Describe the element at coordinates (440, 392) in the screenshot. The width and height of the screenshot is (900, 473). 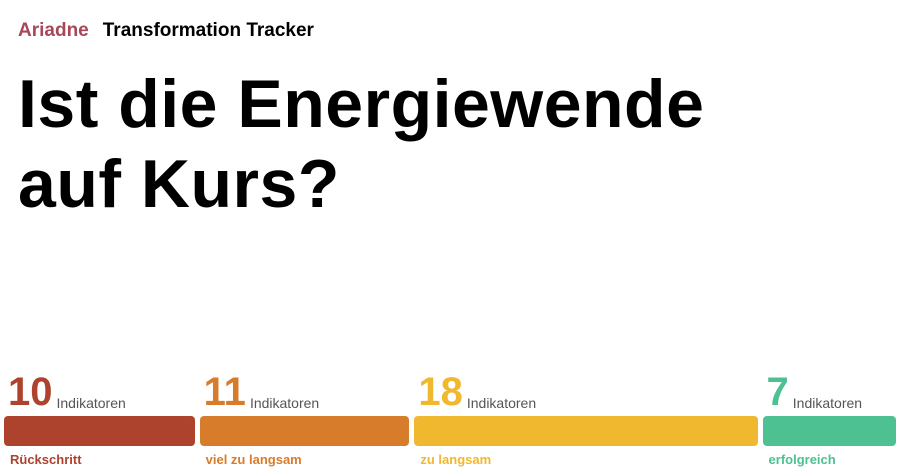
I see `count-label: 18` at that location.